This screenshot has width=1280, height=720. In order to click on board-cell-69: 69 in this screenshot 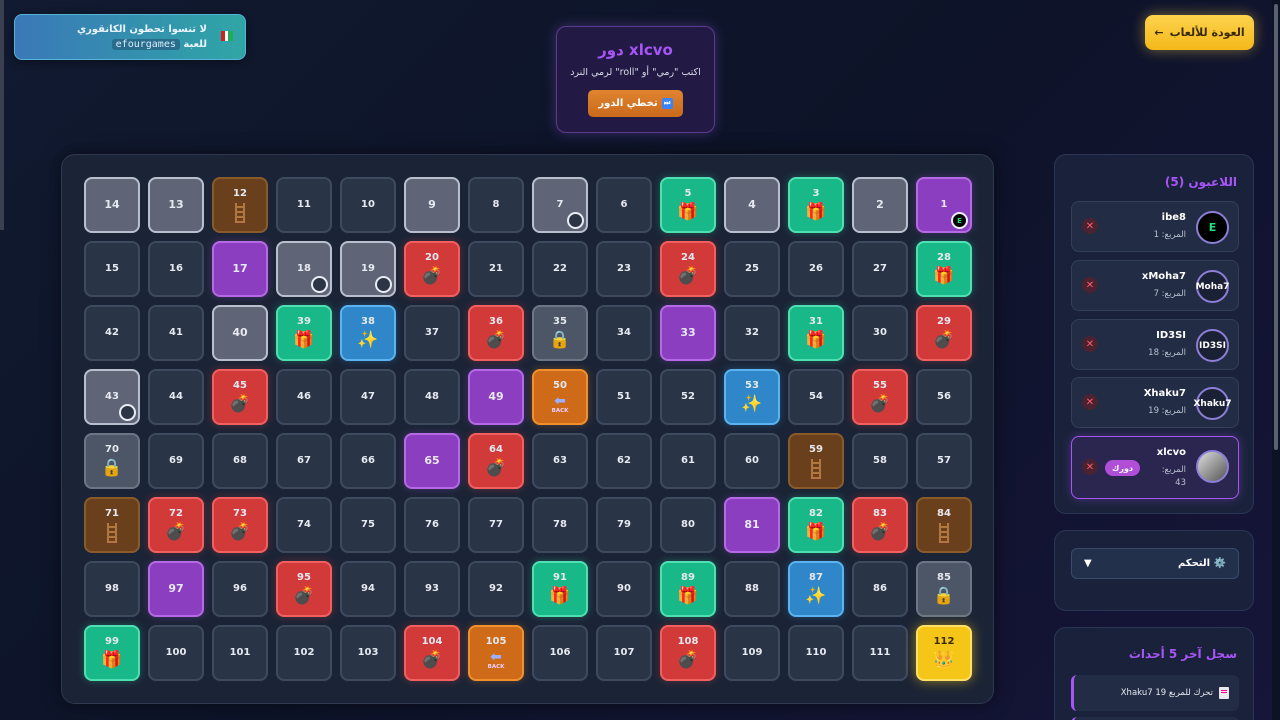, I will do `click(176, 461)`.